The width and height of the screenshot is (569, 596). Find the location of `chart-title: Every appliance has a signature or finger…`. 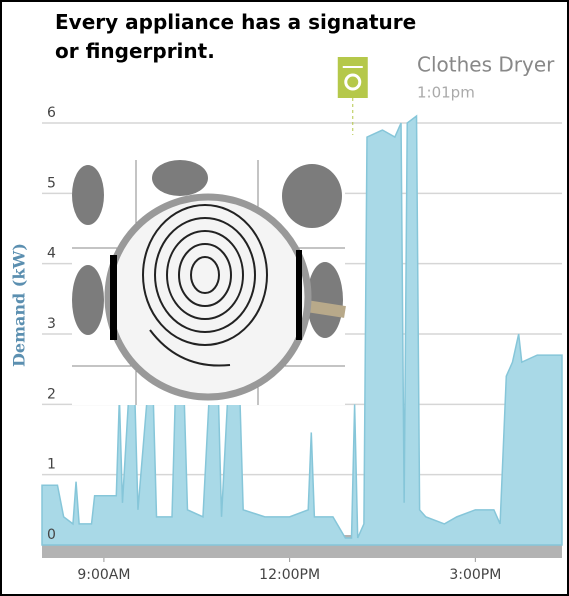

chart-title: Every appliance has a signature or finger… is located at coordinates (235, 36).